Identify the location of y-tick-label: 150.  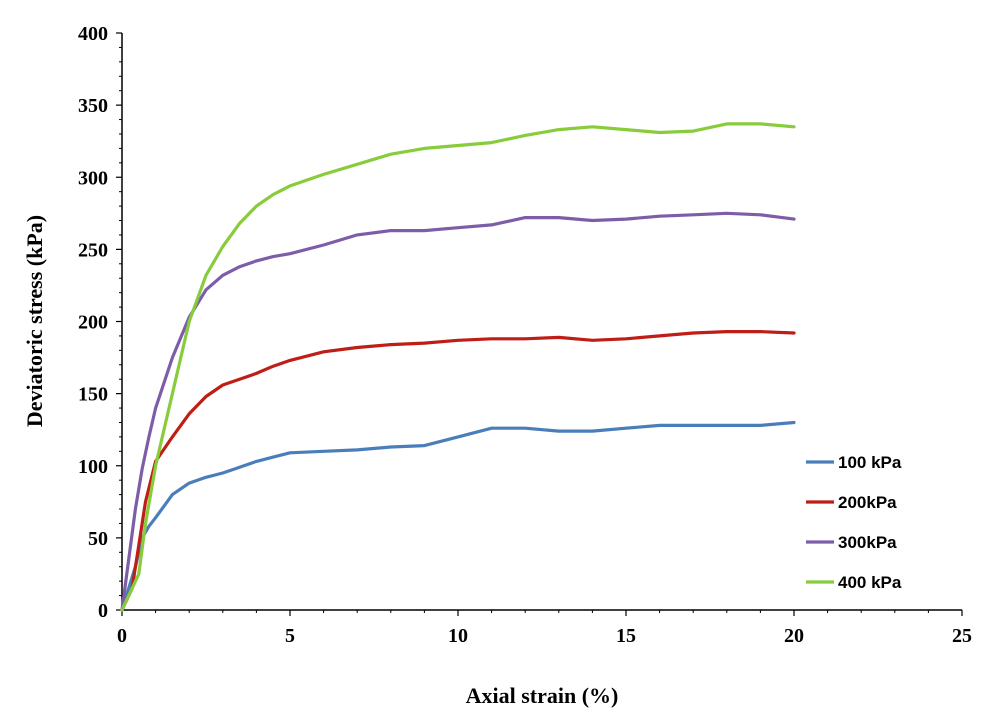
(93, 395).